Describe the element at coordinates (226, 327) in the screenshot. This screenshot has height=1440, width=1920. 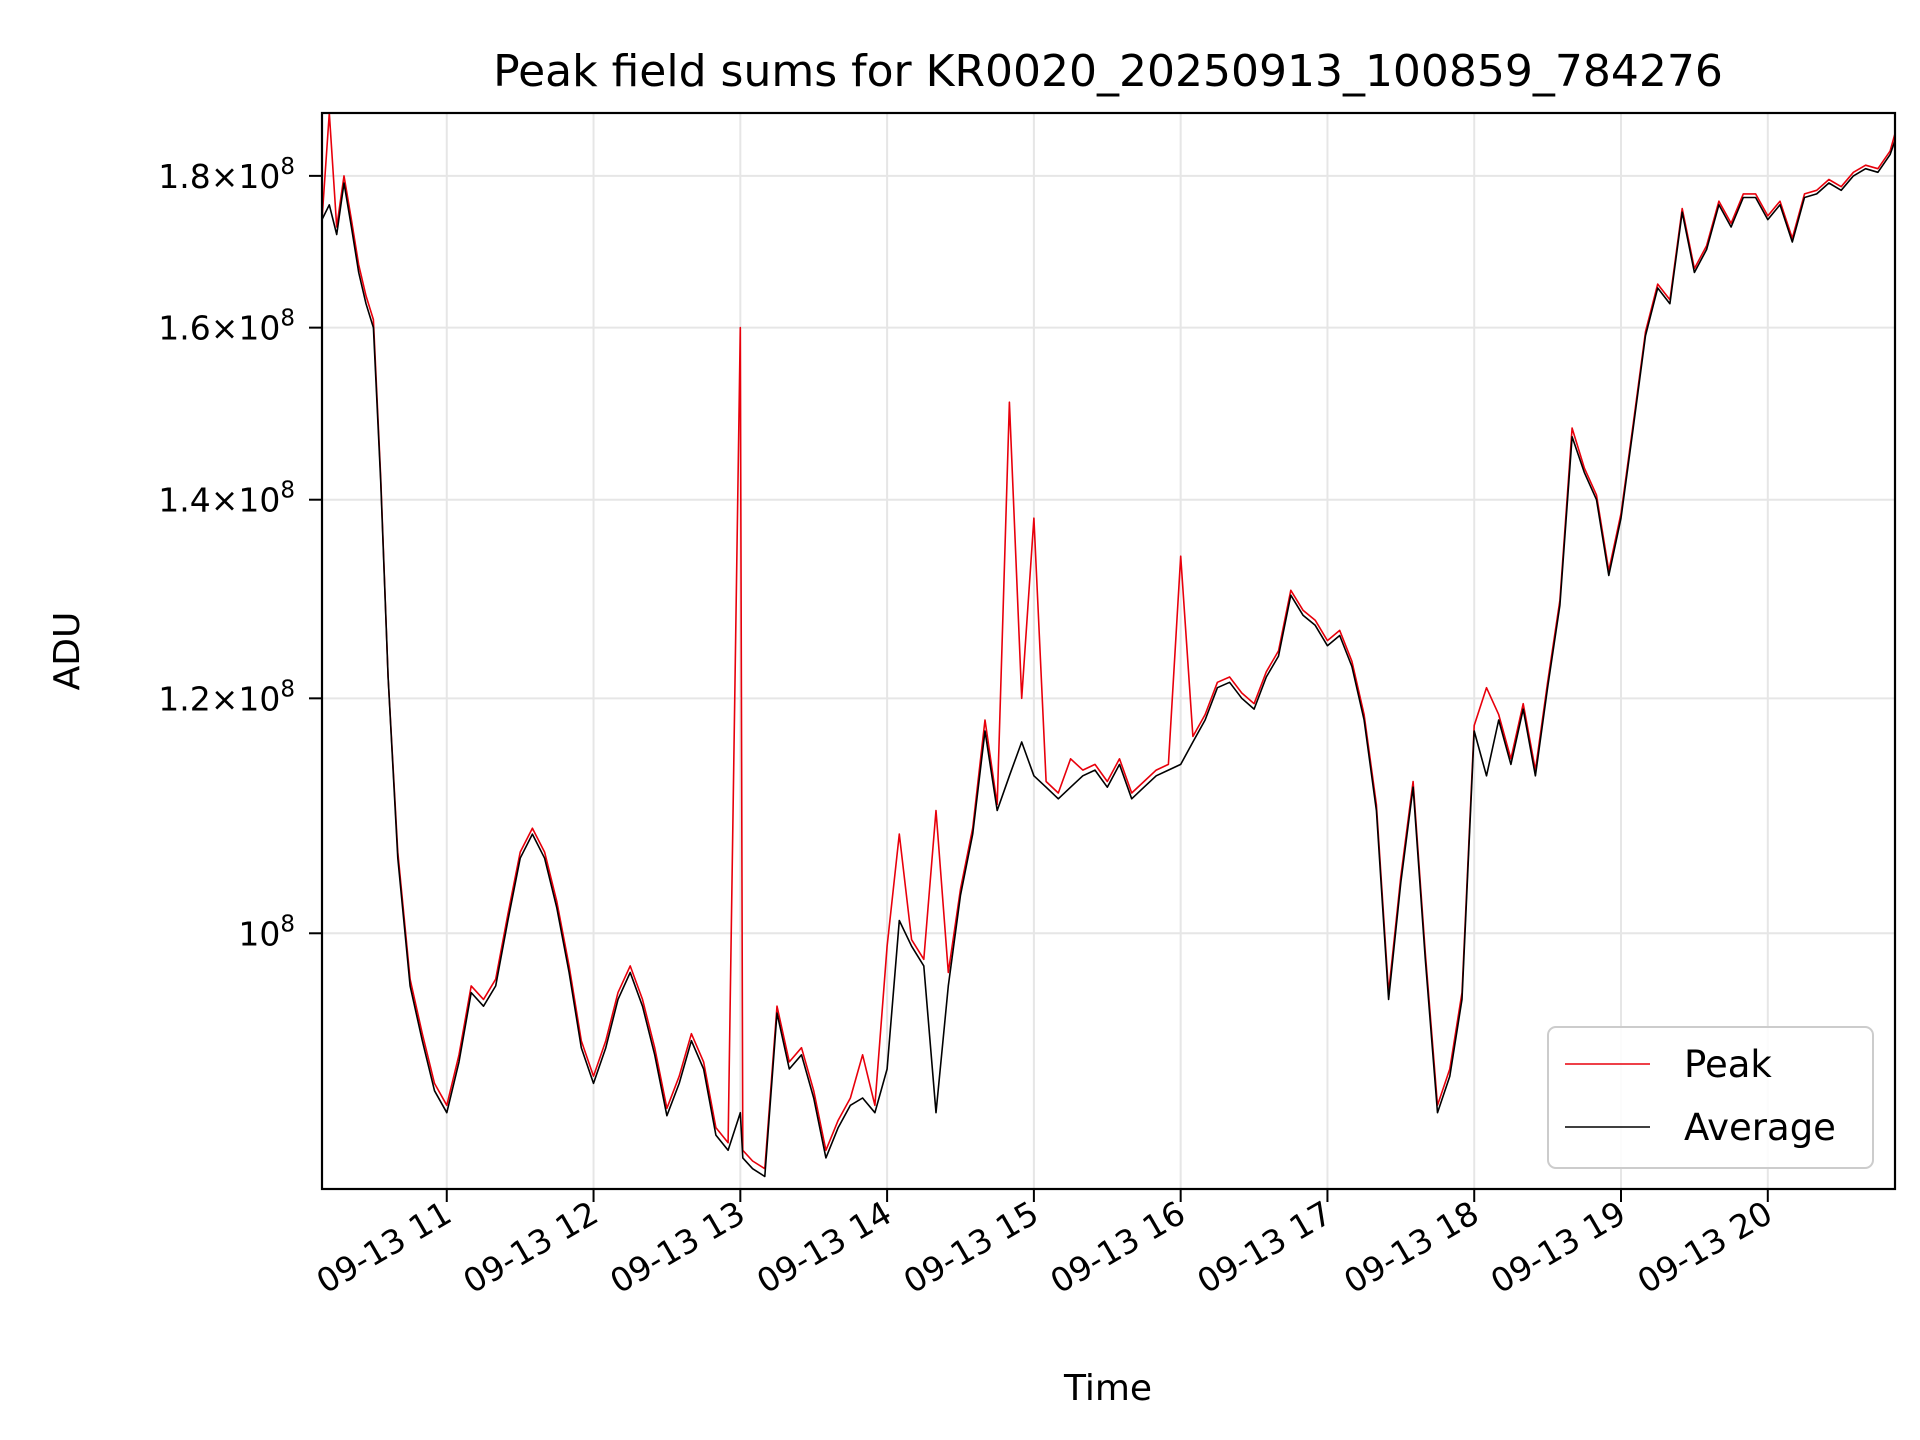
I see `y-tick-label: 1.6×108` at that location.